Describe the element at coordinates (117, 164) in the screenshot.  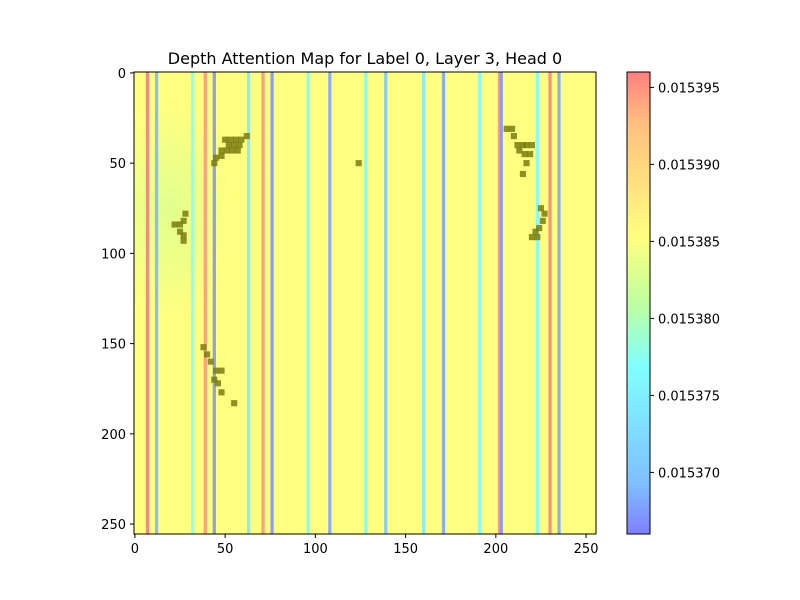
I see `y-tick-label-1: 50` at that location.